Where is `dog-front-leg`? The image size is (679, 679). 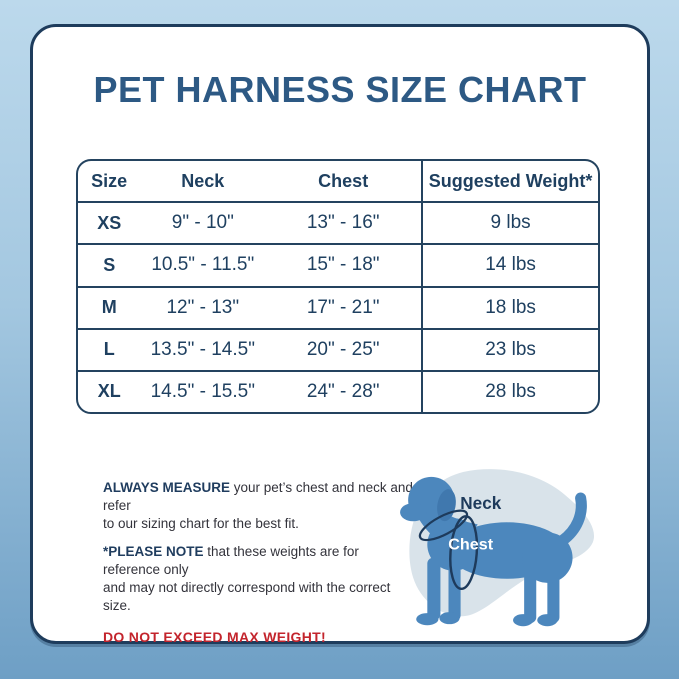 dog-front-leg is located at coordinates (434, 589).